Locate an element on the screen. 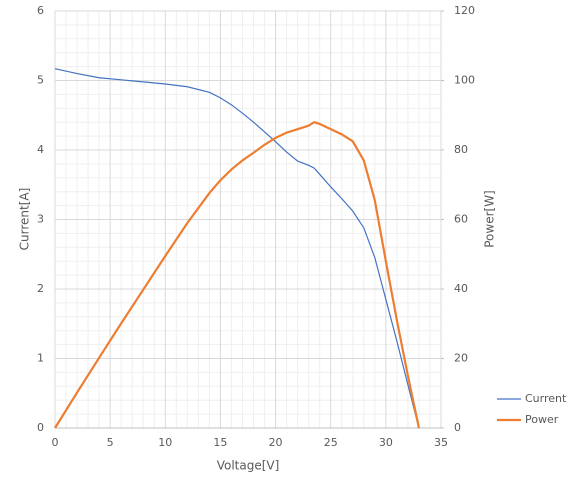 The height and width of the screenshot is (490, 588). y-tick-label: 6 is located at coordinates (40, 10).